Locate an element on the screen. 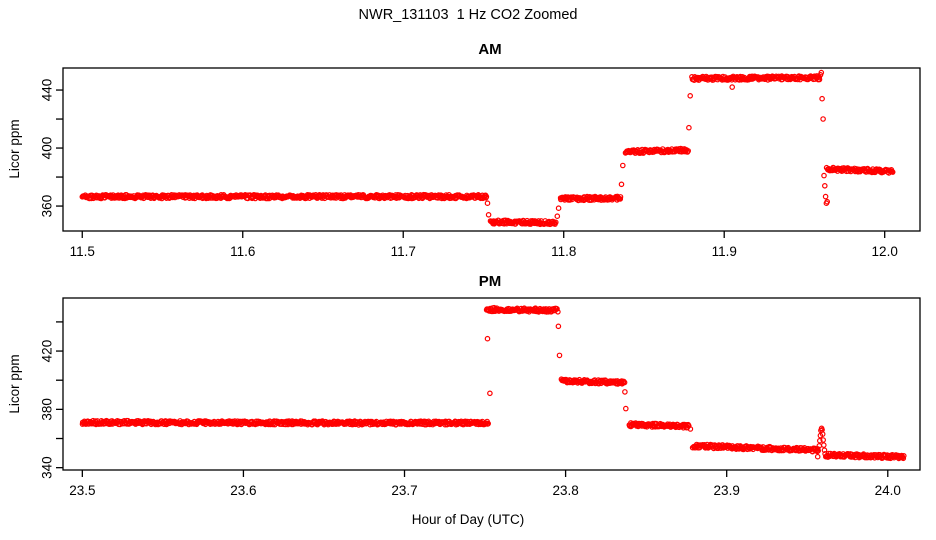  pm-y-axis-label: Licor ppm is located at coordinates (14, 383).